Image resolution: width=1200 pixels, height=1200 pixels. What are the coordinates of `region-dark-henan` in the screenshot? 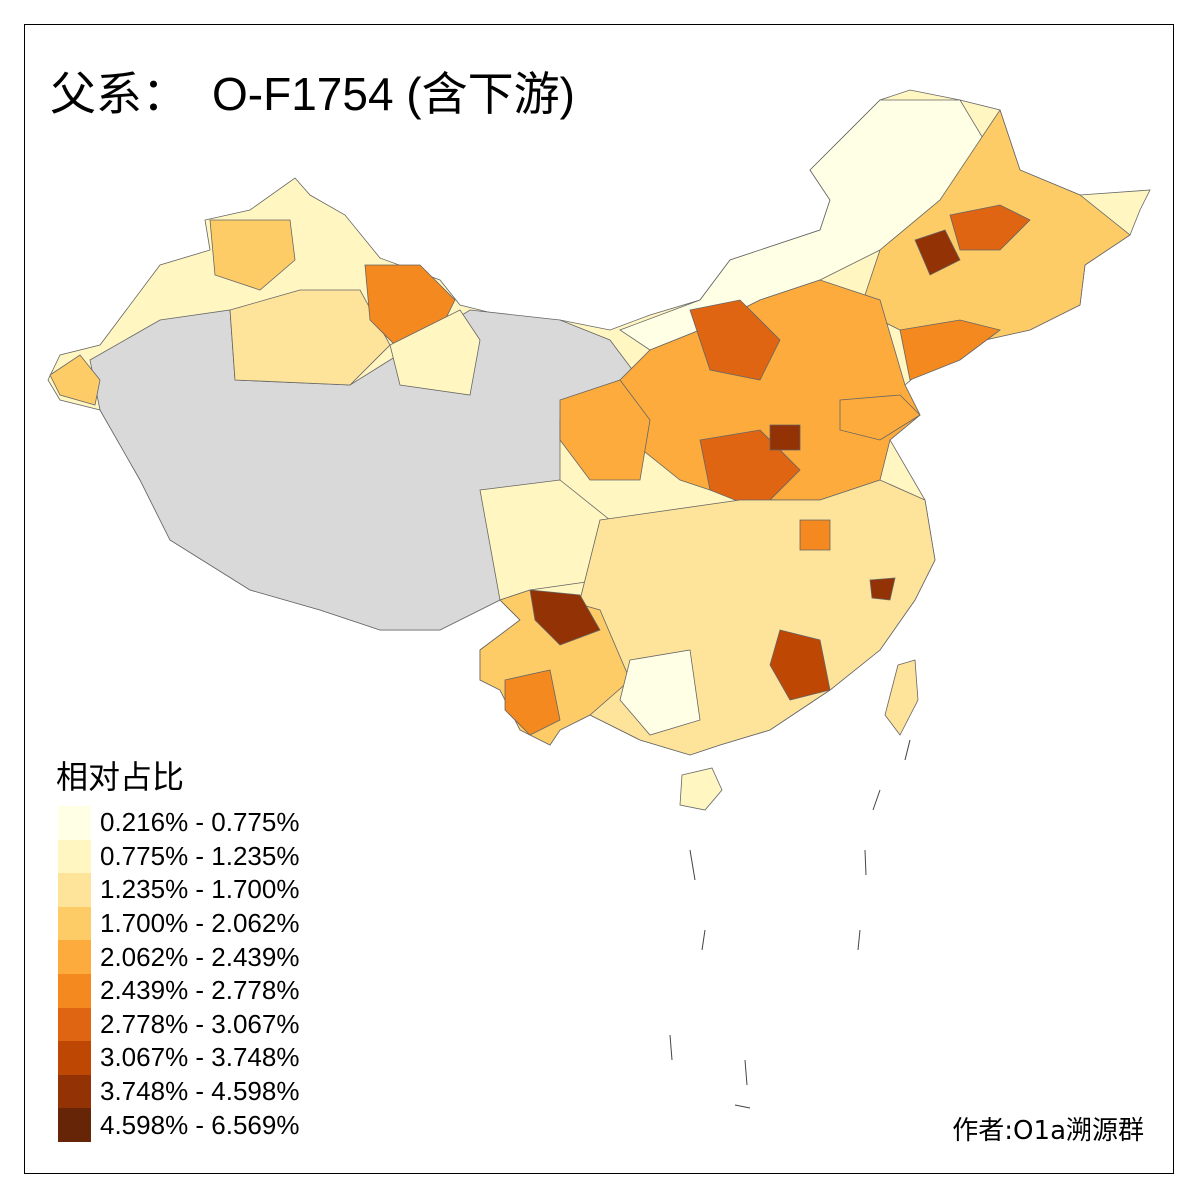 It's located at (785, 437).